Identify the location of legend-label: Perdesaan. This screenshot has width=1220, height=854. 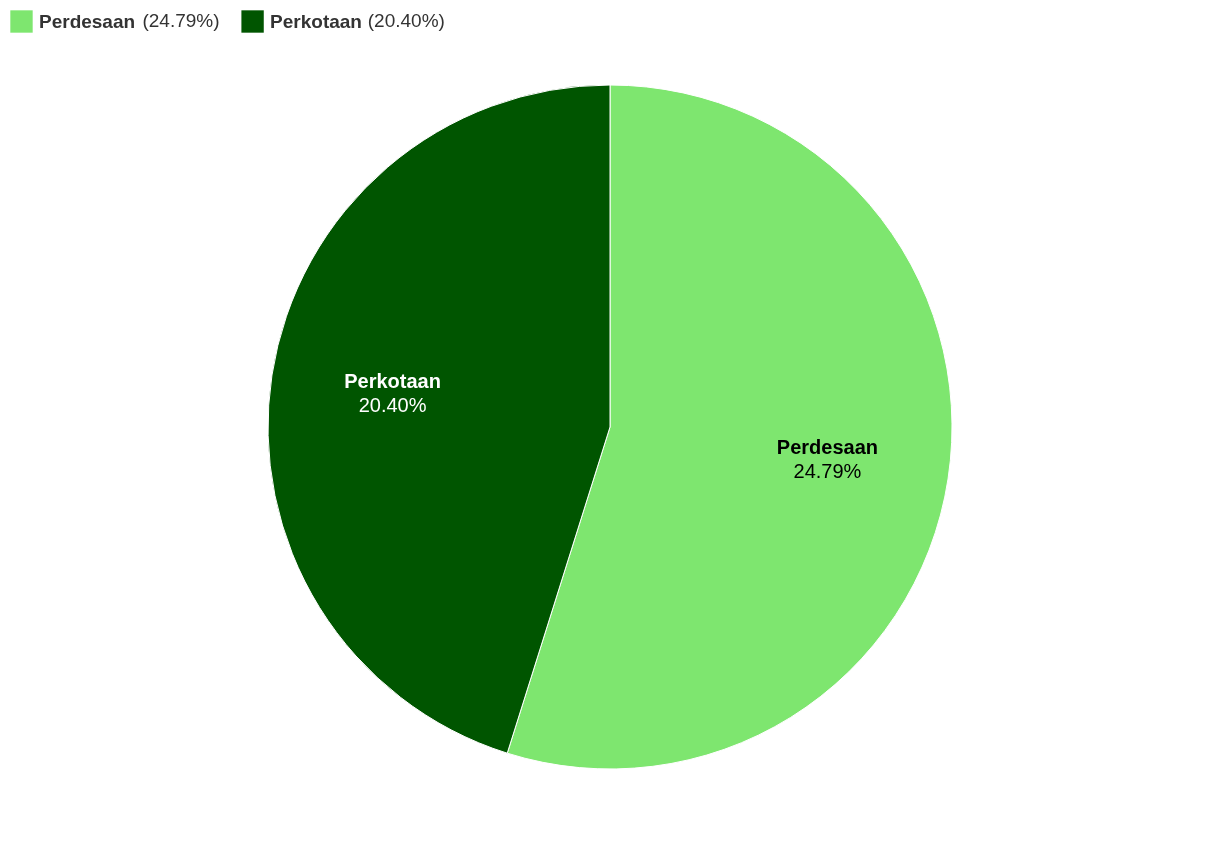
(87, 21).